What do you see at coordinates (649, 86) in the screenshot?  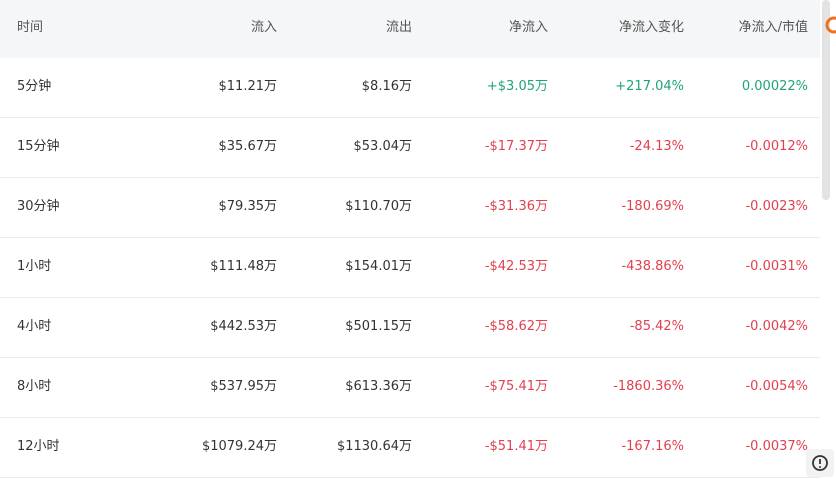 I see `value-cell: +217.04%` at bounding box center [649, 86].